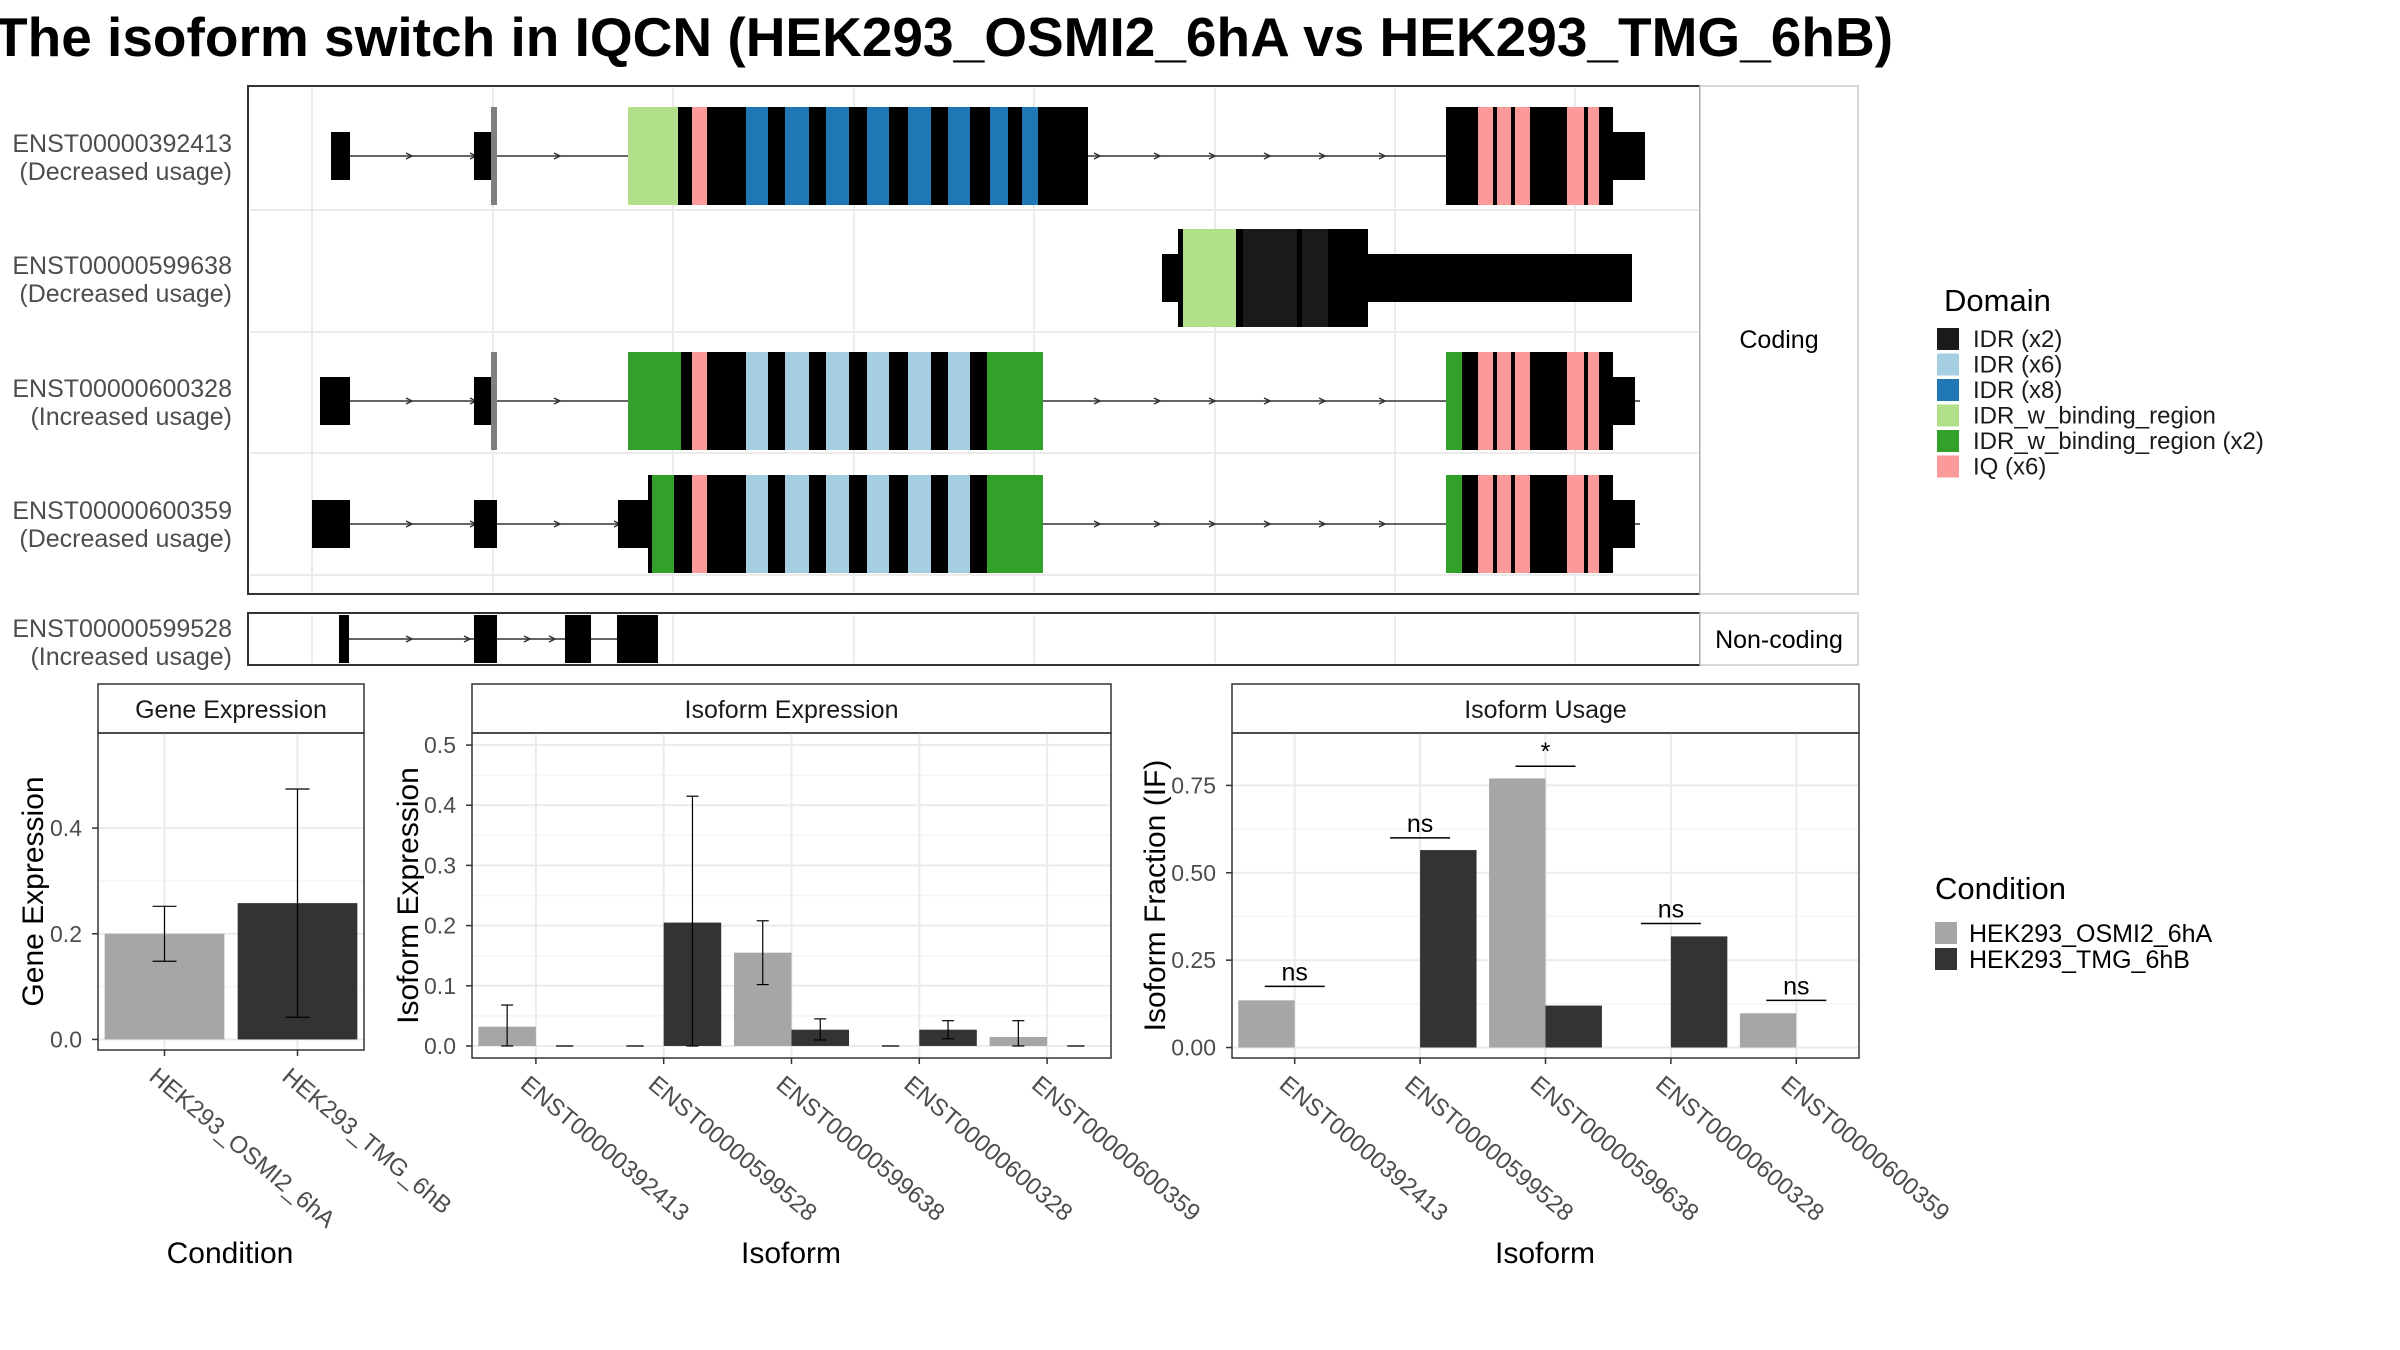  I want to click on x-axis-title: Condition, so click(230, 1253).